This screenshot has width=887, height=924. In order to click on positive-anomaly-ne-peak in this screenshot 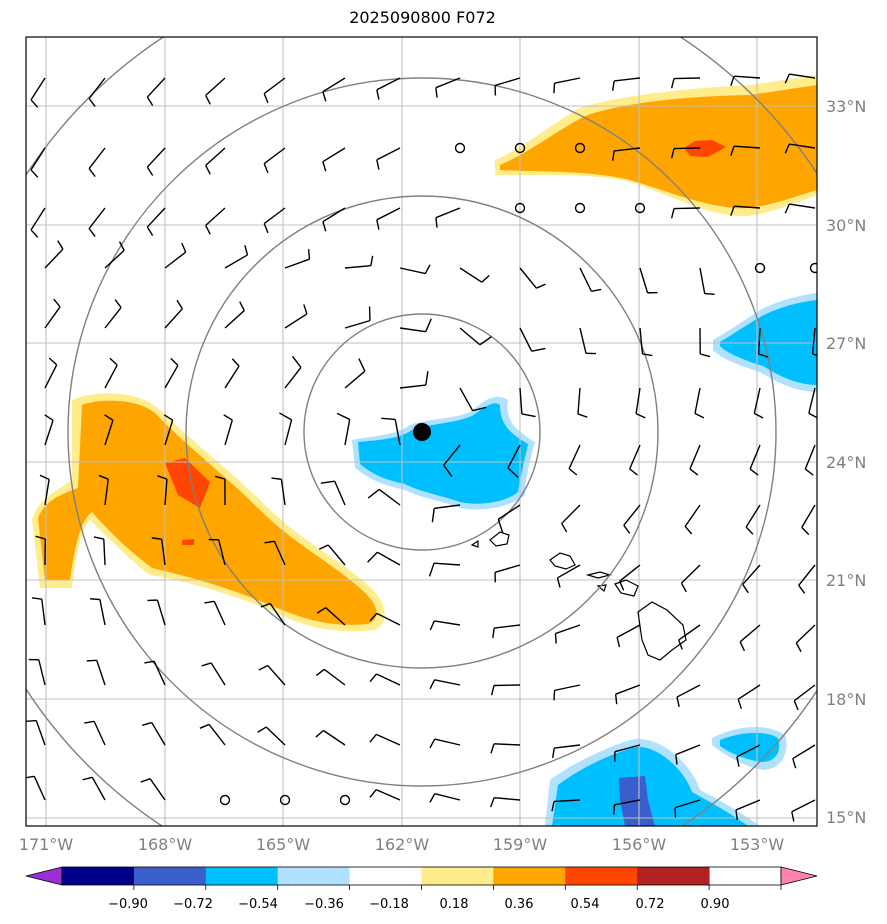, I will do `click(705, 148)`.